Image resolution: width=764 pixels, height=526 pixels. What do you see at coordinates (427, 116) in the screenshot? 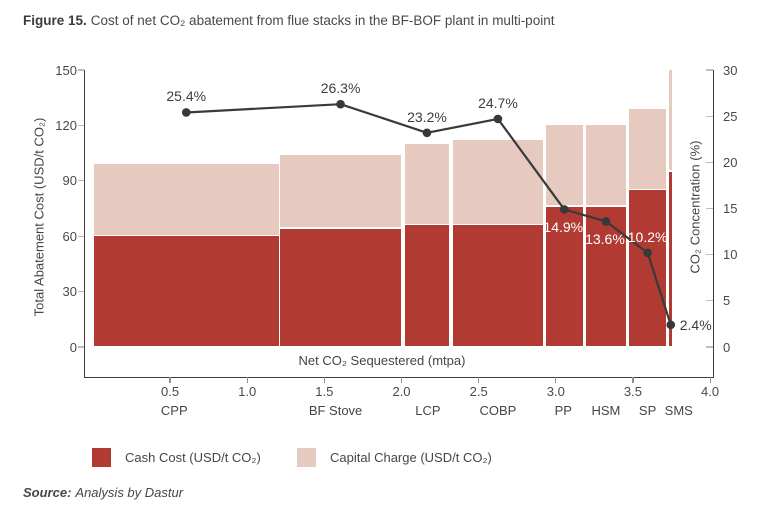
I see `co2-label-lcp: 23.2%` at bounding box center [427, 116].